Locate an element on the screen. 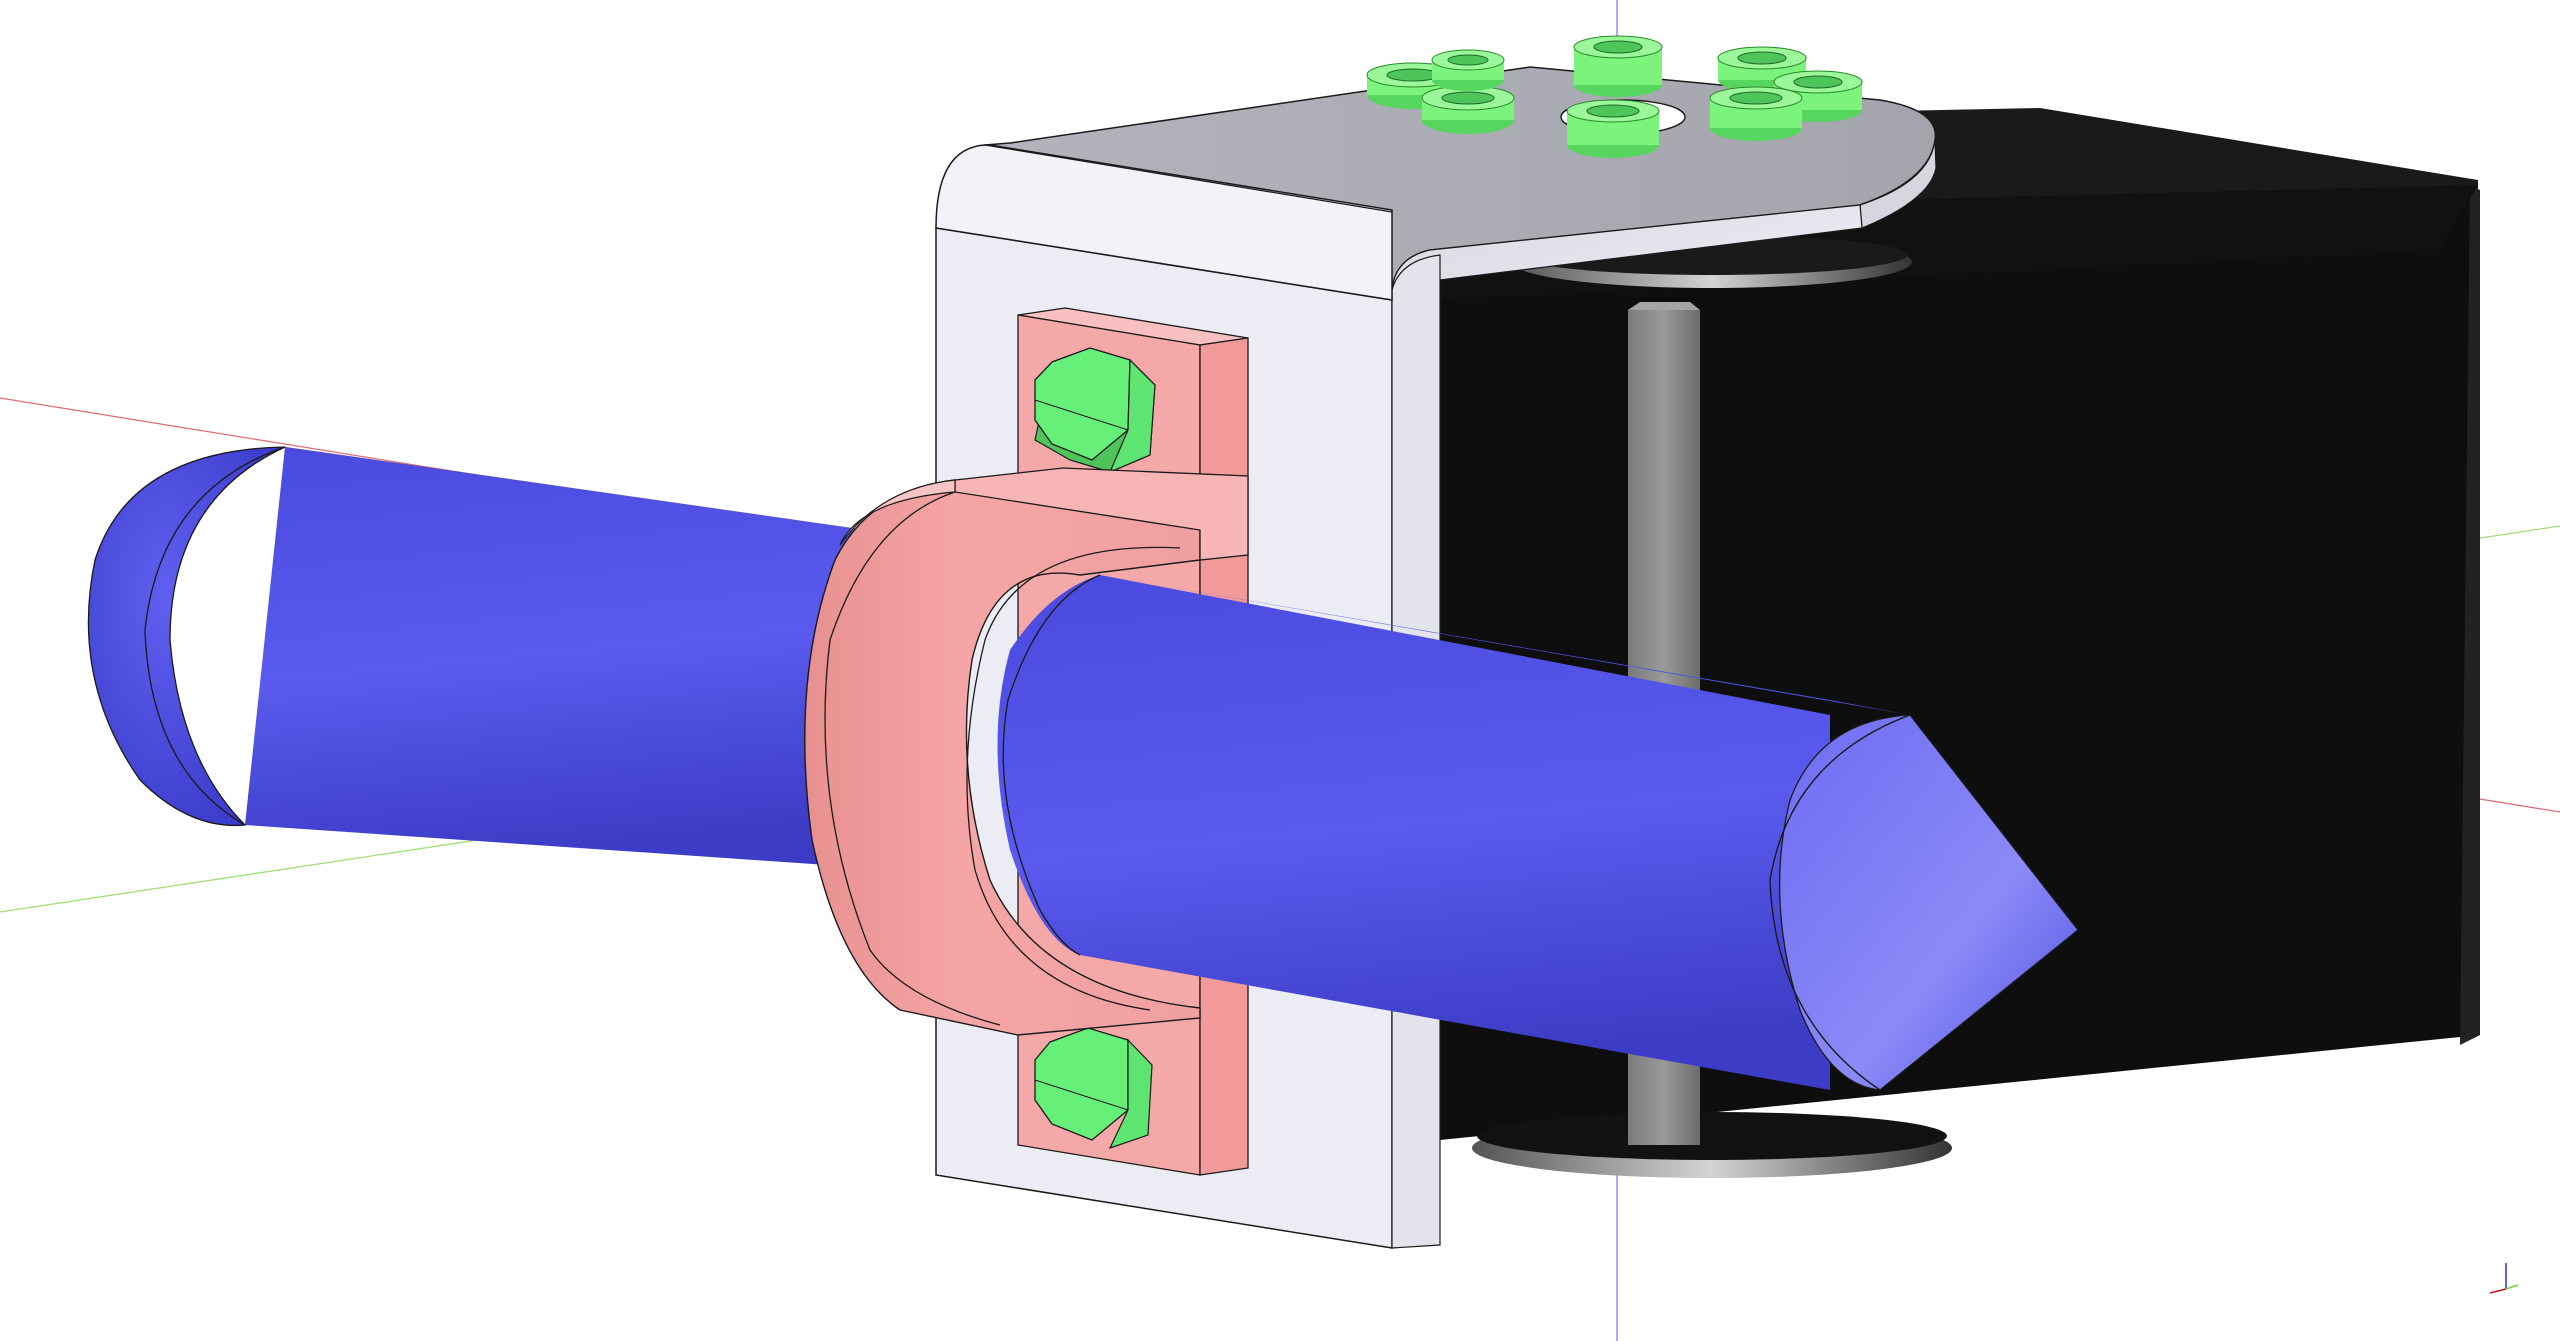 The height and width of the screenshot is (1341, 2560). clamp-bolt-upper is located at coordinates (1095, 410).